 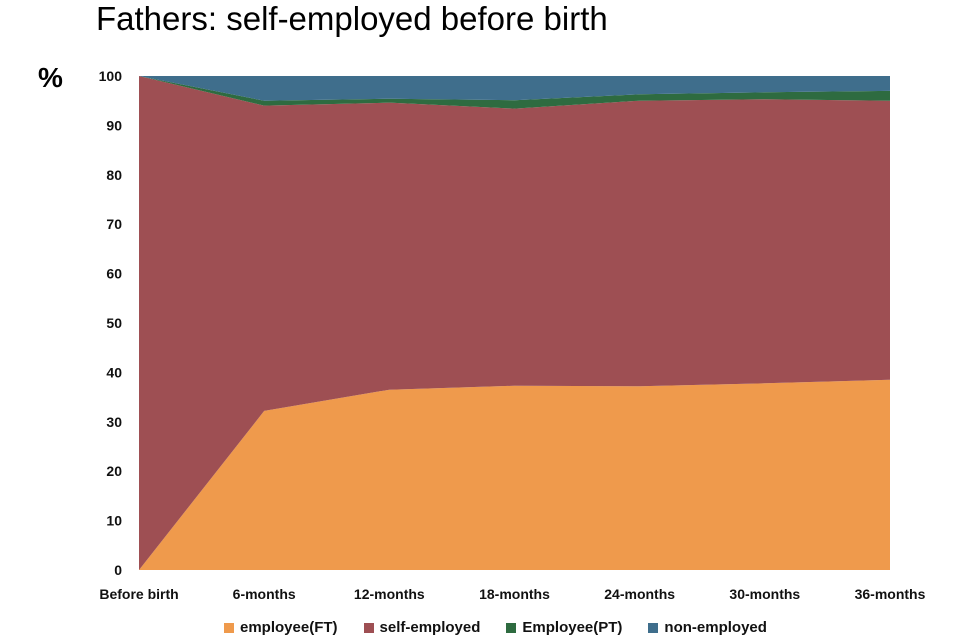 What do you see at coordinates (890, 594) in the screenshot?
I see `x-tick-label: 36-months` at bounding box center [890, 594].